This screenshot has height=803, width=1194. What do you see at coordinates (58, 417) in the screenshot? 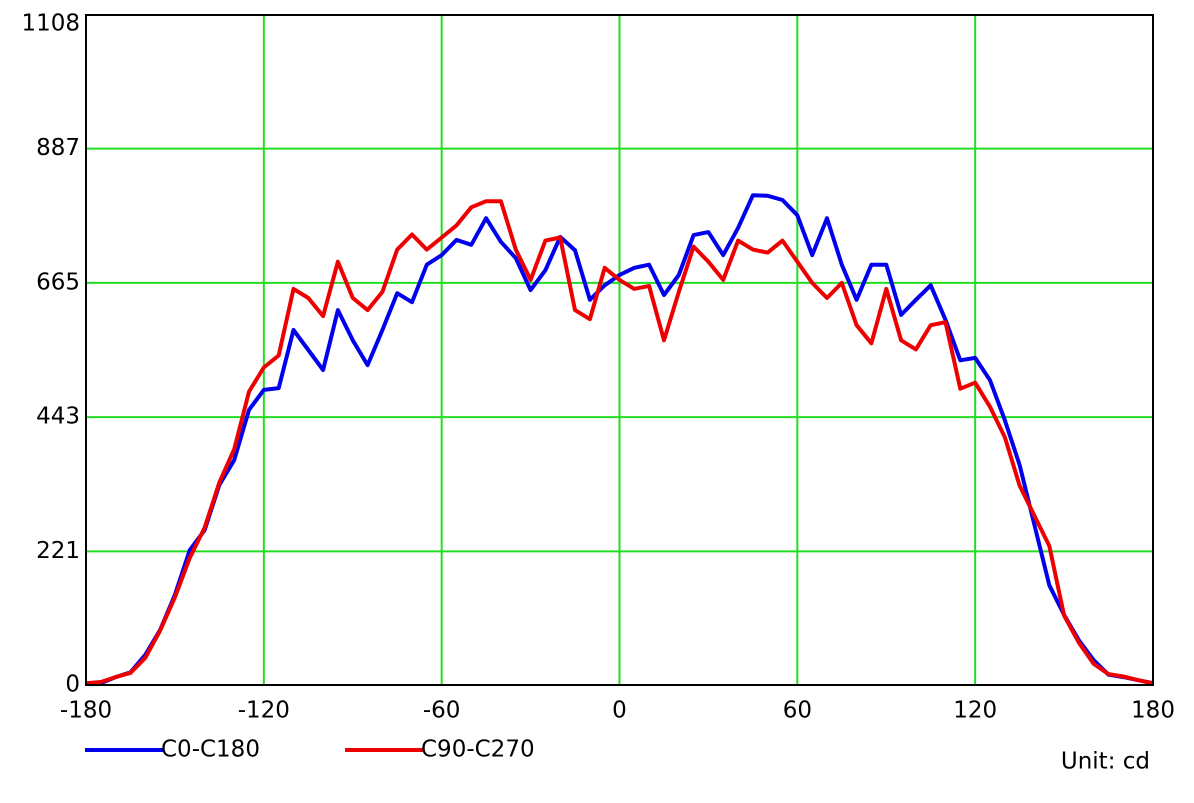
I see `y-tick-label: 443` at bounding box center [58, 417].